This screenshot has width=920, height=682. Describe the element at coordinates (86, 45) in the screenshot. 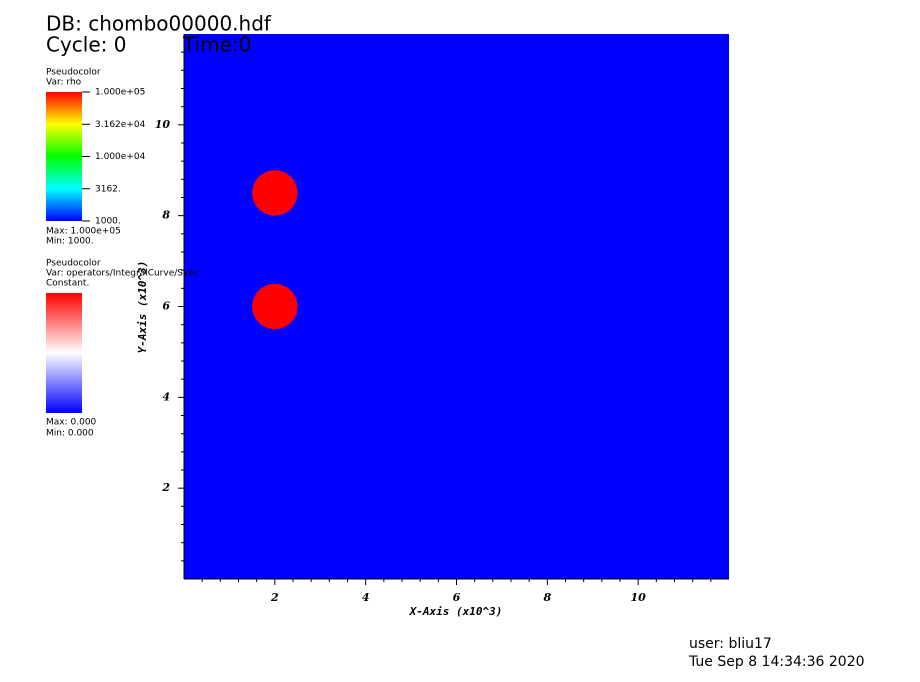

I see `cycle-label: Cycle: 0` at that location.